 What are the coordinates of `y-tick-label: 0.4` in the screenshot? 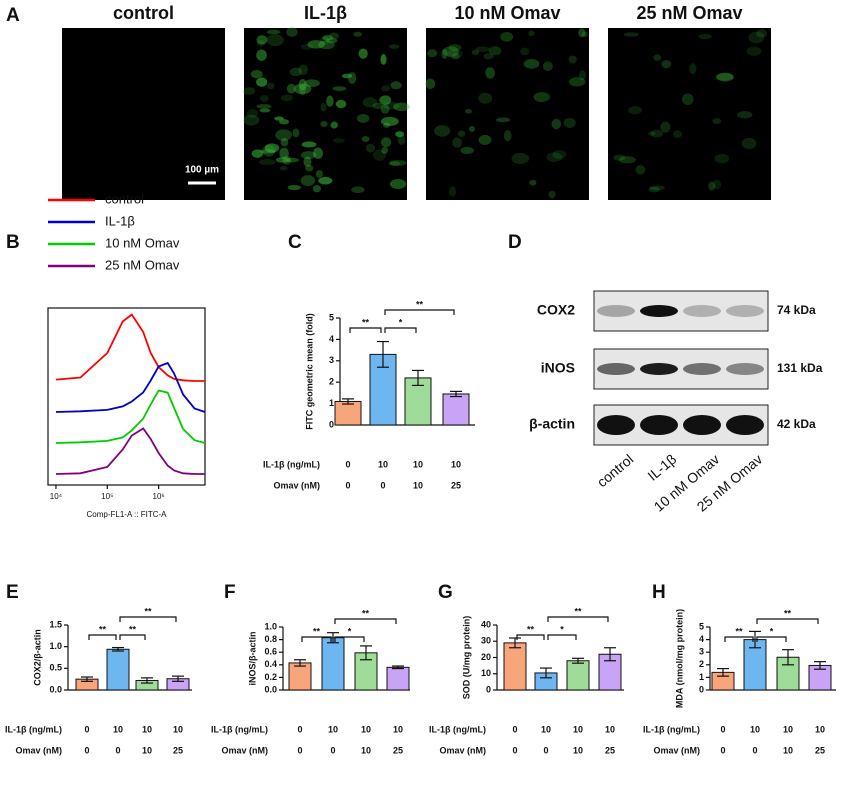 It's located at (270, 664).